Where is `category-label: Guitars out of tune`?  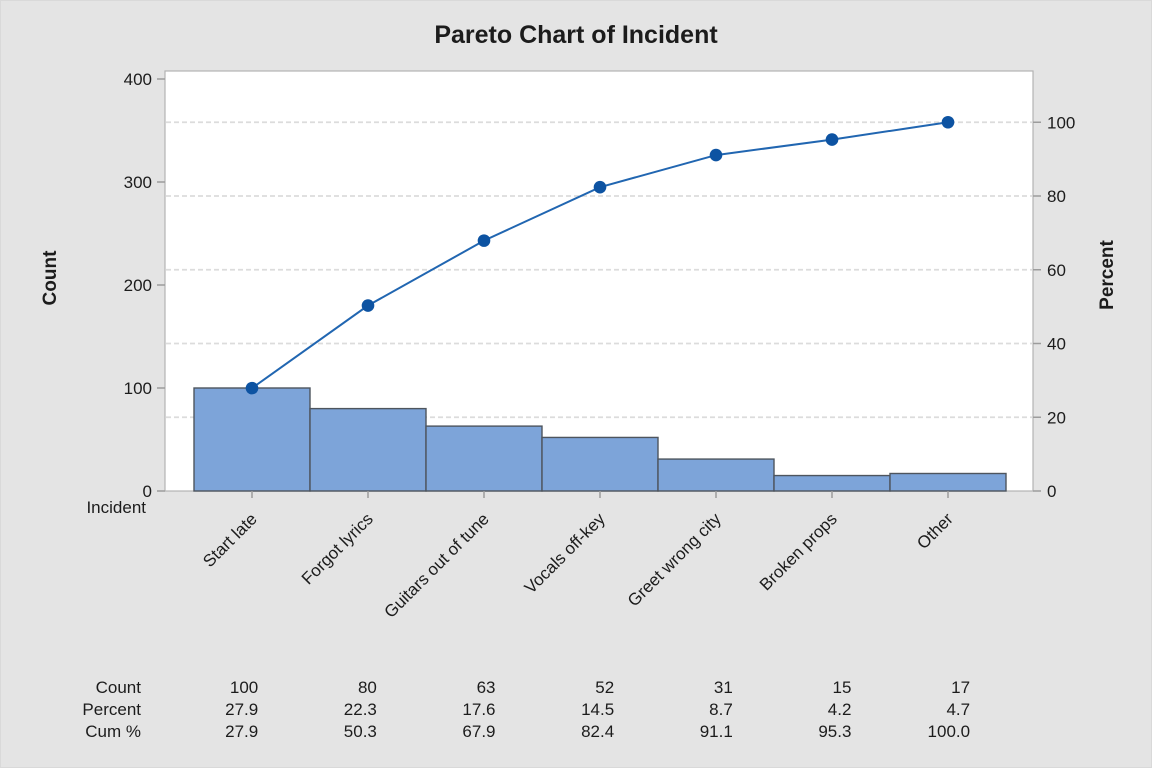
category-label: Guitars out of tune is located at coordinates (436, 565).